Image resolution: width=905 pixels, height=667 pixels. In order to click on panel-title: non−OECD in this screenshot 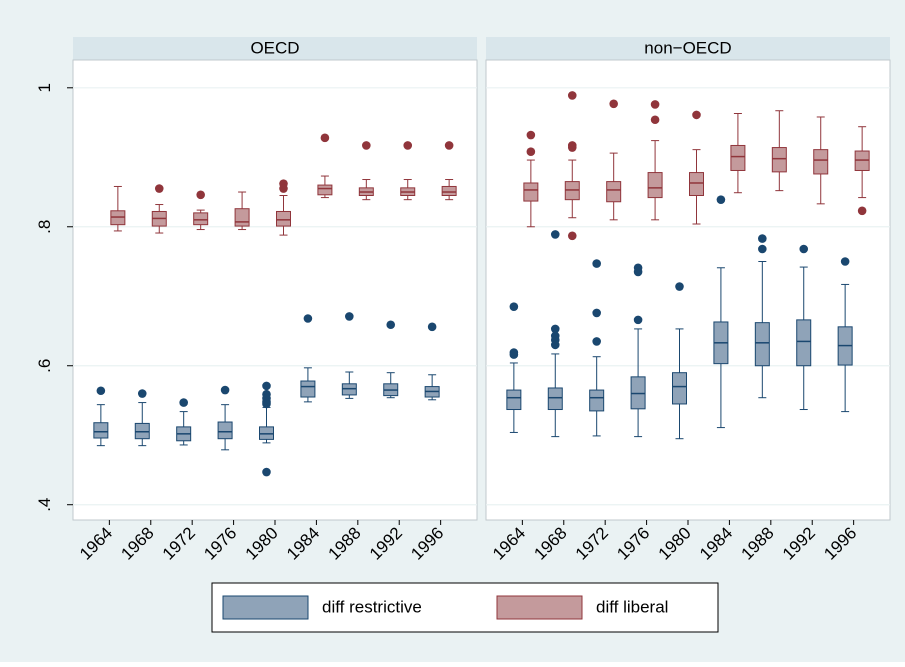, I will do `click(687, 47)`.